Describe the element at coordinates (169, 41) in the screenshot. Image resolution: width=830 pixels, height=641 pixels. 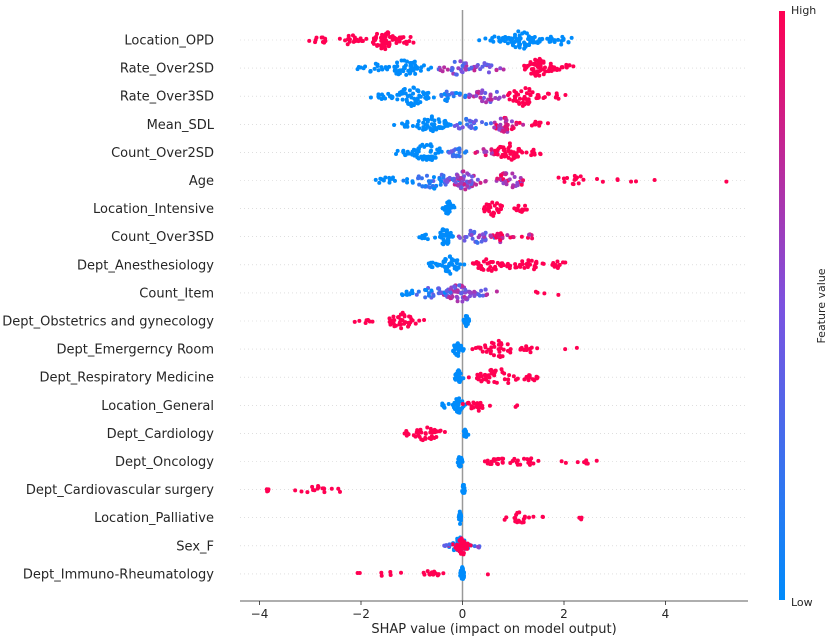
I see `feature-label: Location_OPD` at that location.